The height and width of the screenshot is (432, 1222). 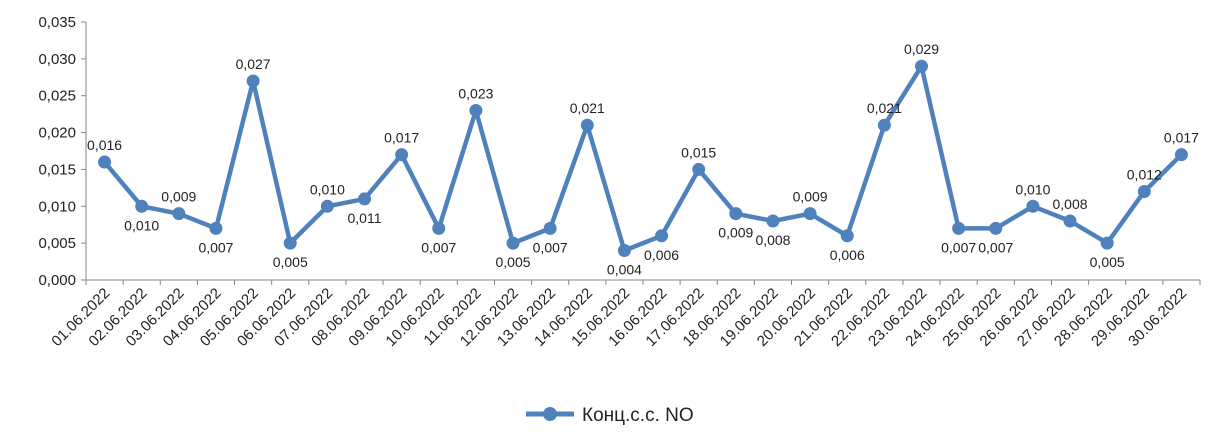 I want to click on y-tick-label: 0,025, so click(x=57, y=96).